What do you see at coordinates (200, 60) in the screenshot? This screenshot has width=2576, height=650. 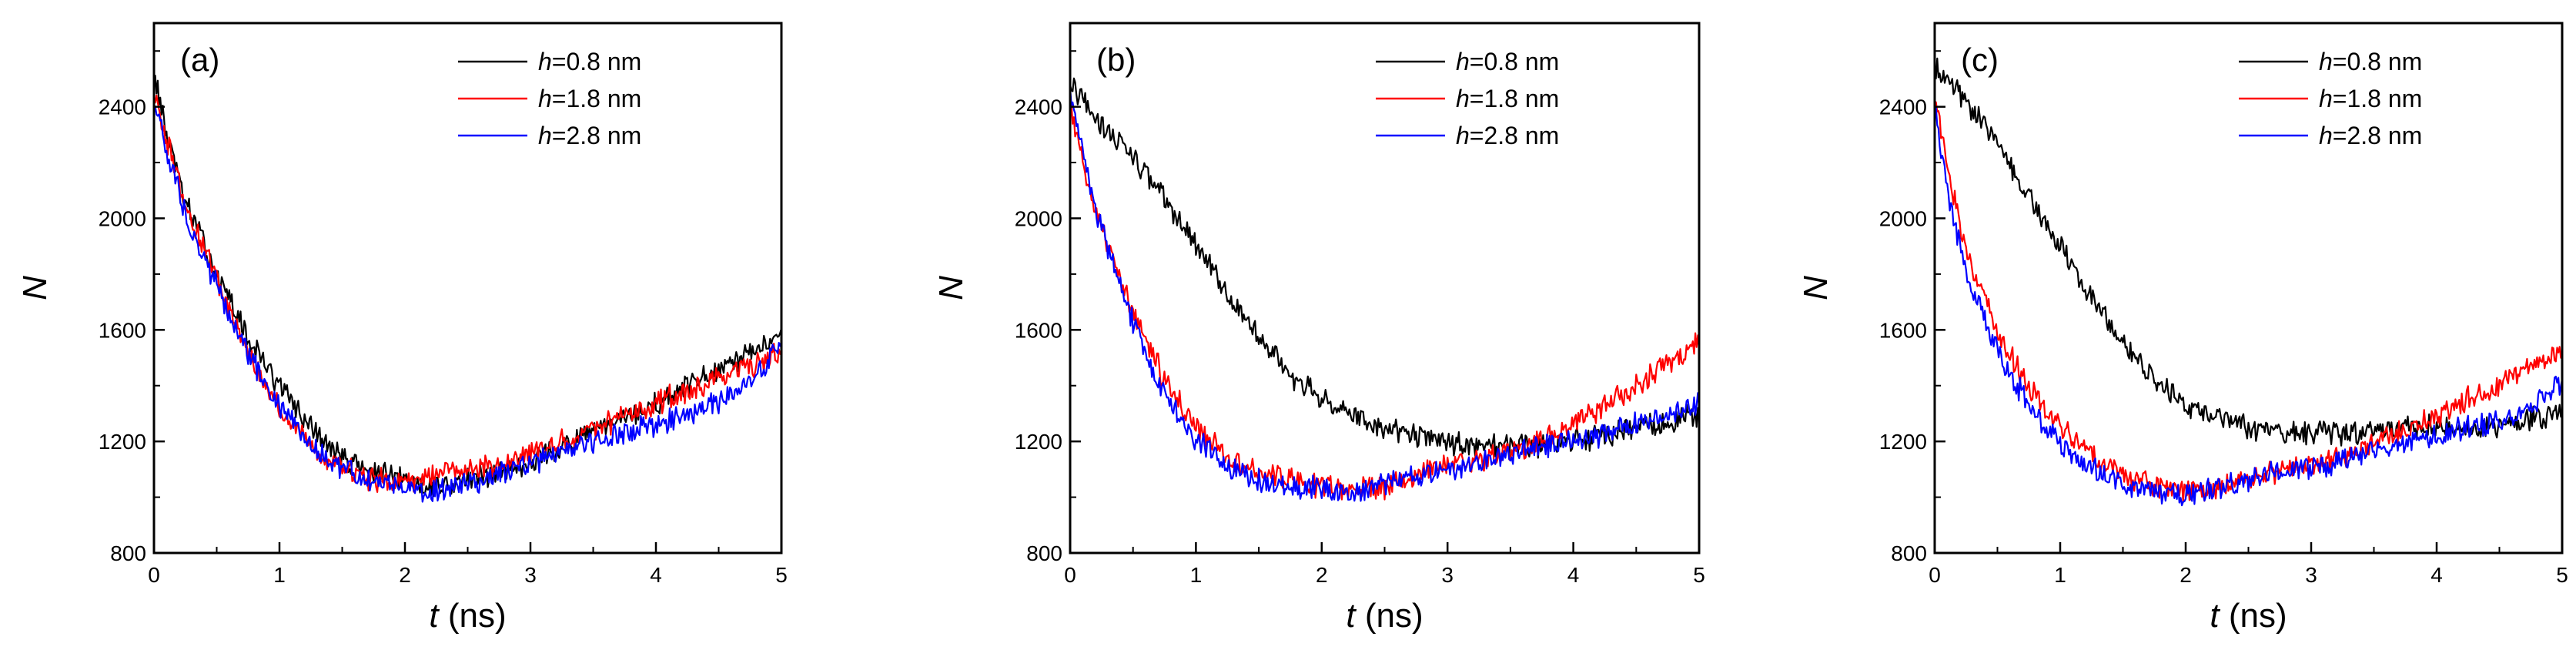 I see `panel-label: (a)` at bounding box center [200, 60].